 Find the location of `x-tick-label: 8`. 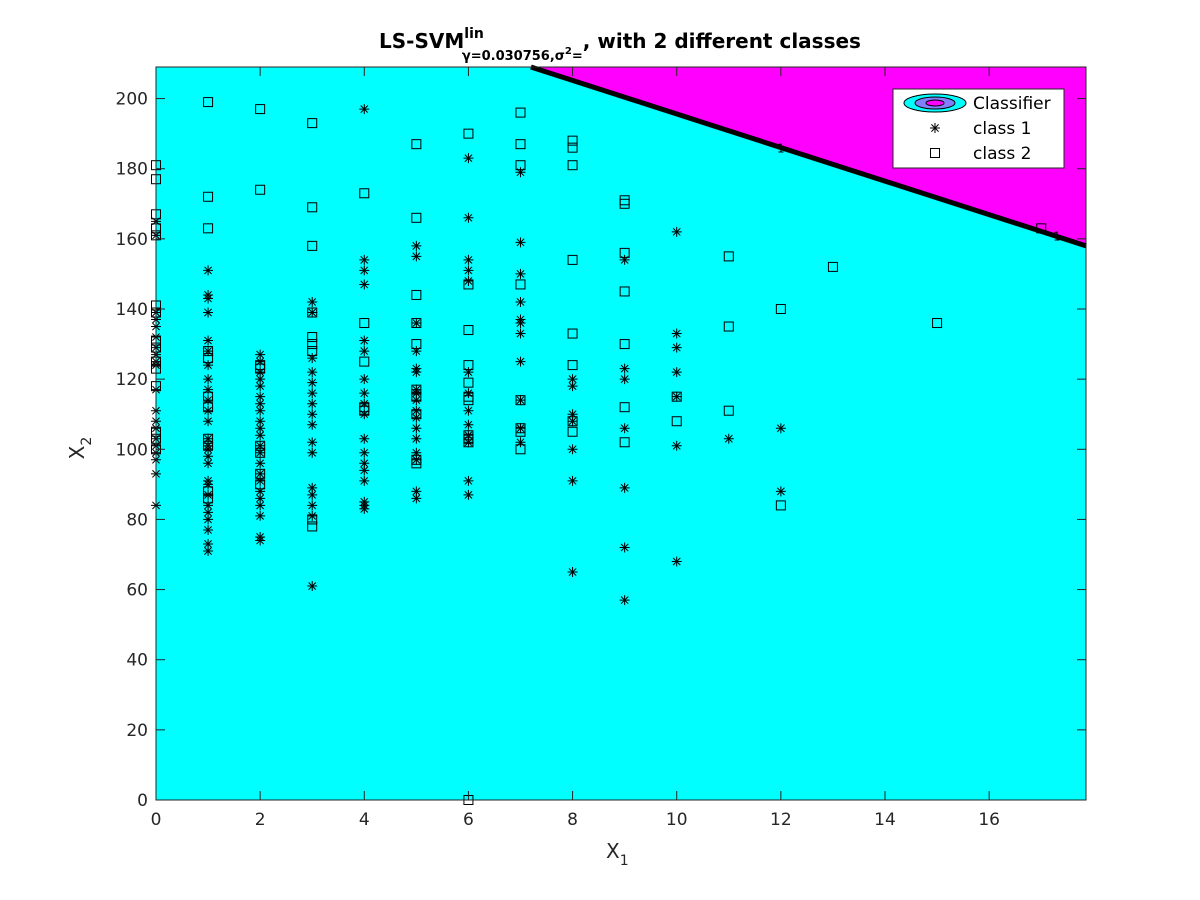

x-tick-label: 8 is located at coordinates (572, 820).